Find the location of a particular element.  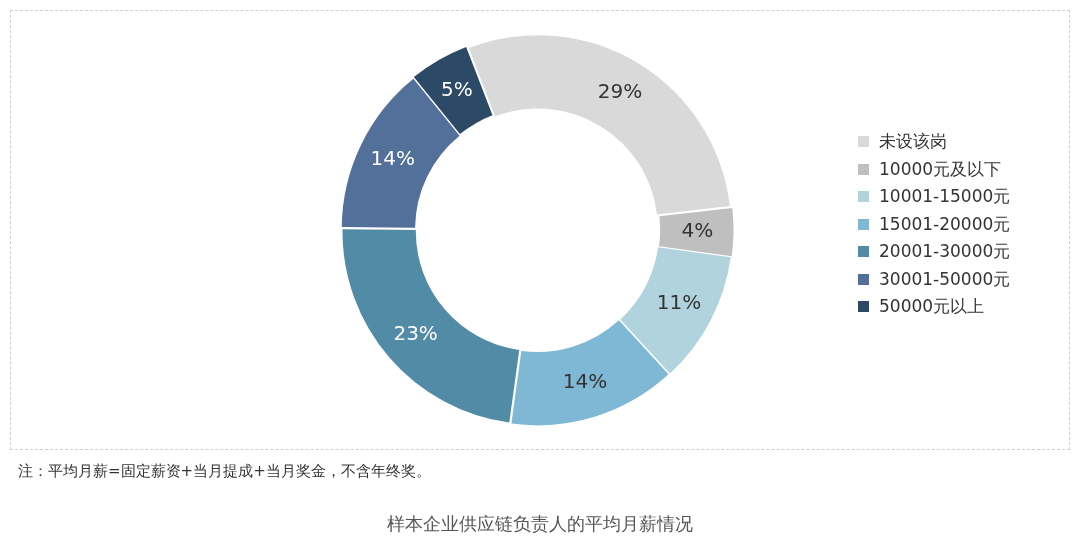

legend-label: 20001-30000元 is located at coordinates (945, 251).